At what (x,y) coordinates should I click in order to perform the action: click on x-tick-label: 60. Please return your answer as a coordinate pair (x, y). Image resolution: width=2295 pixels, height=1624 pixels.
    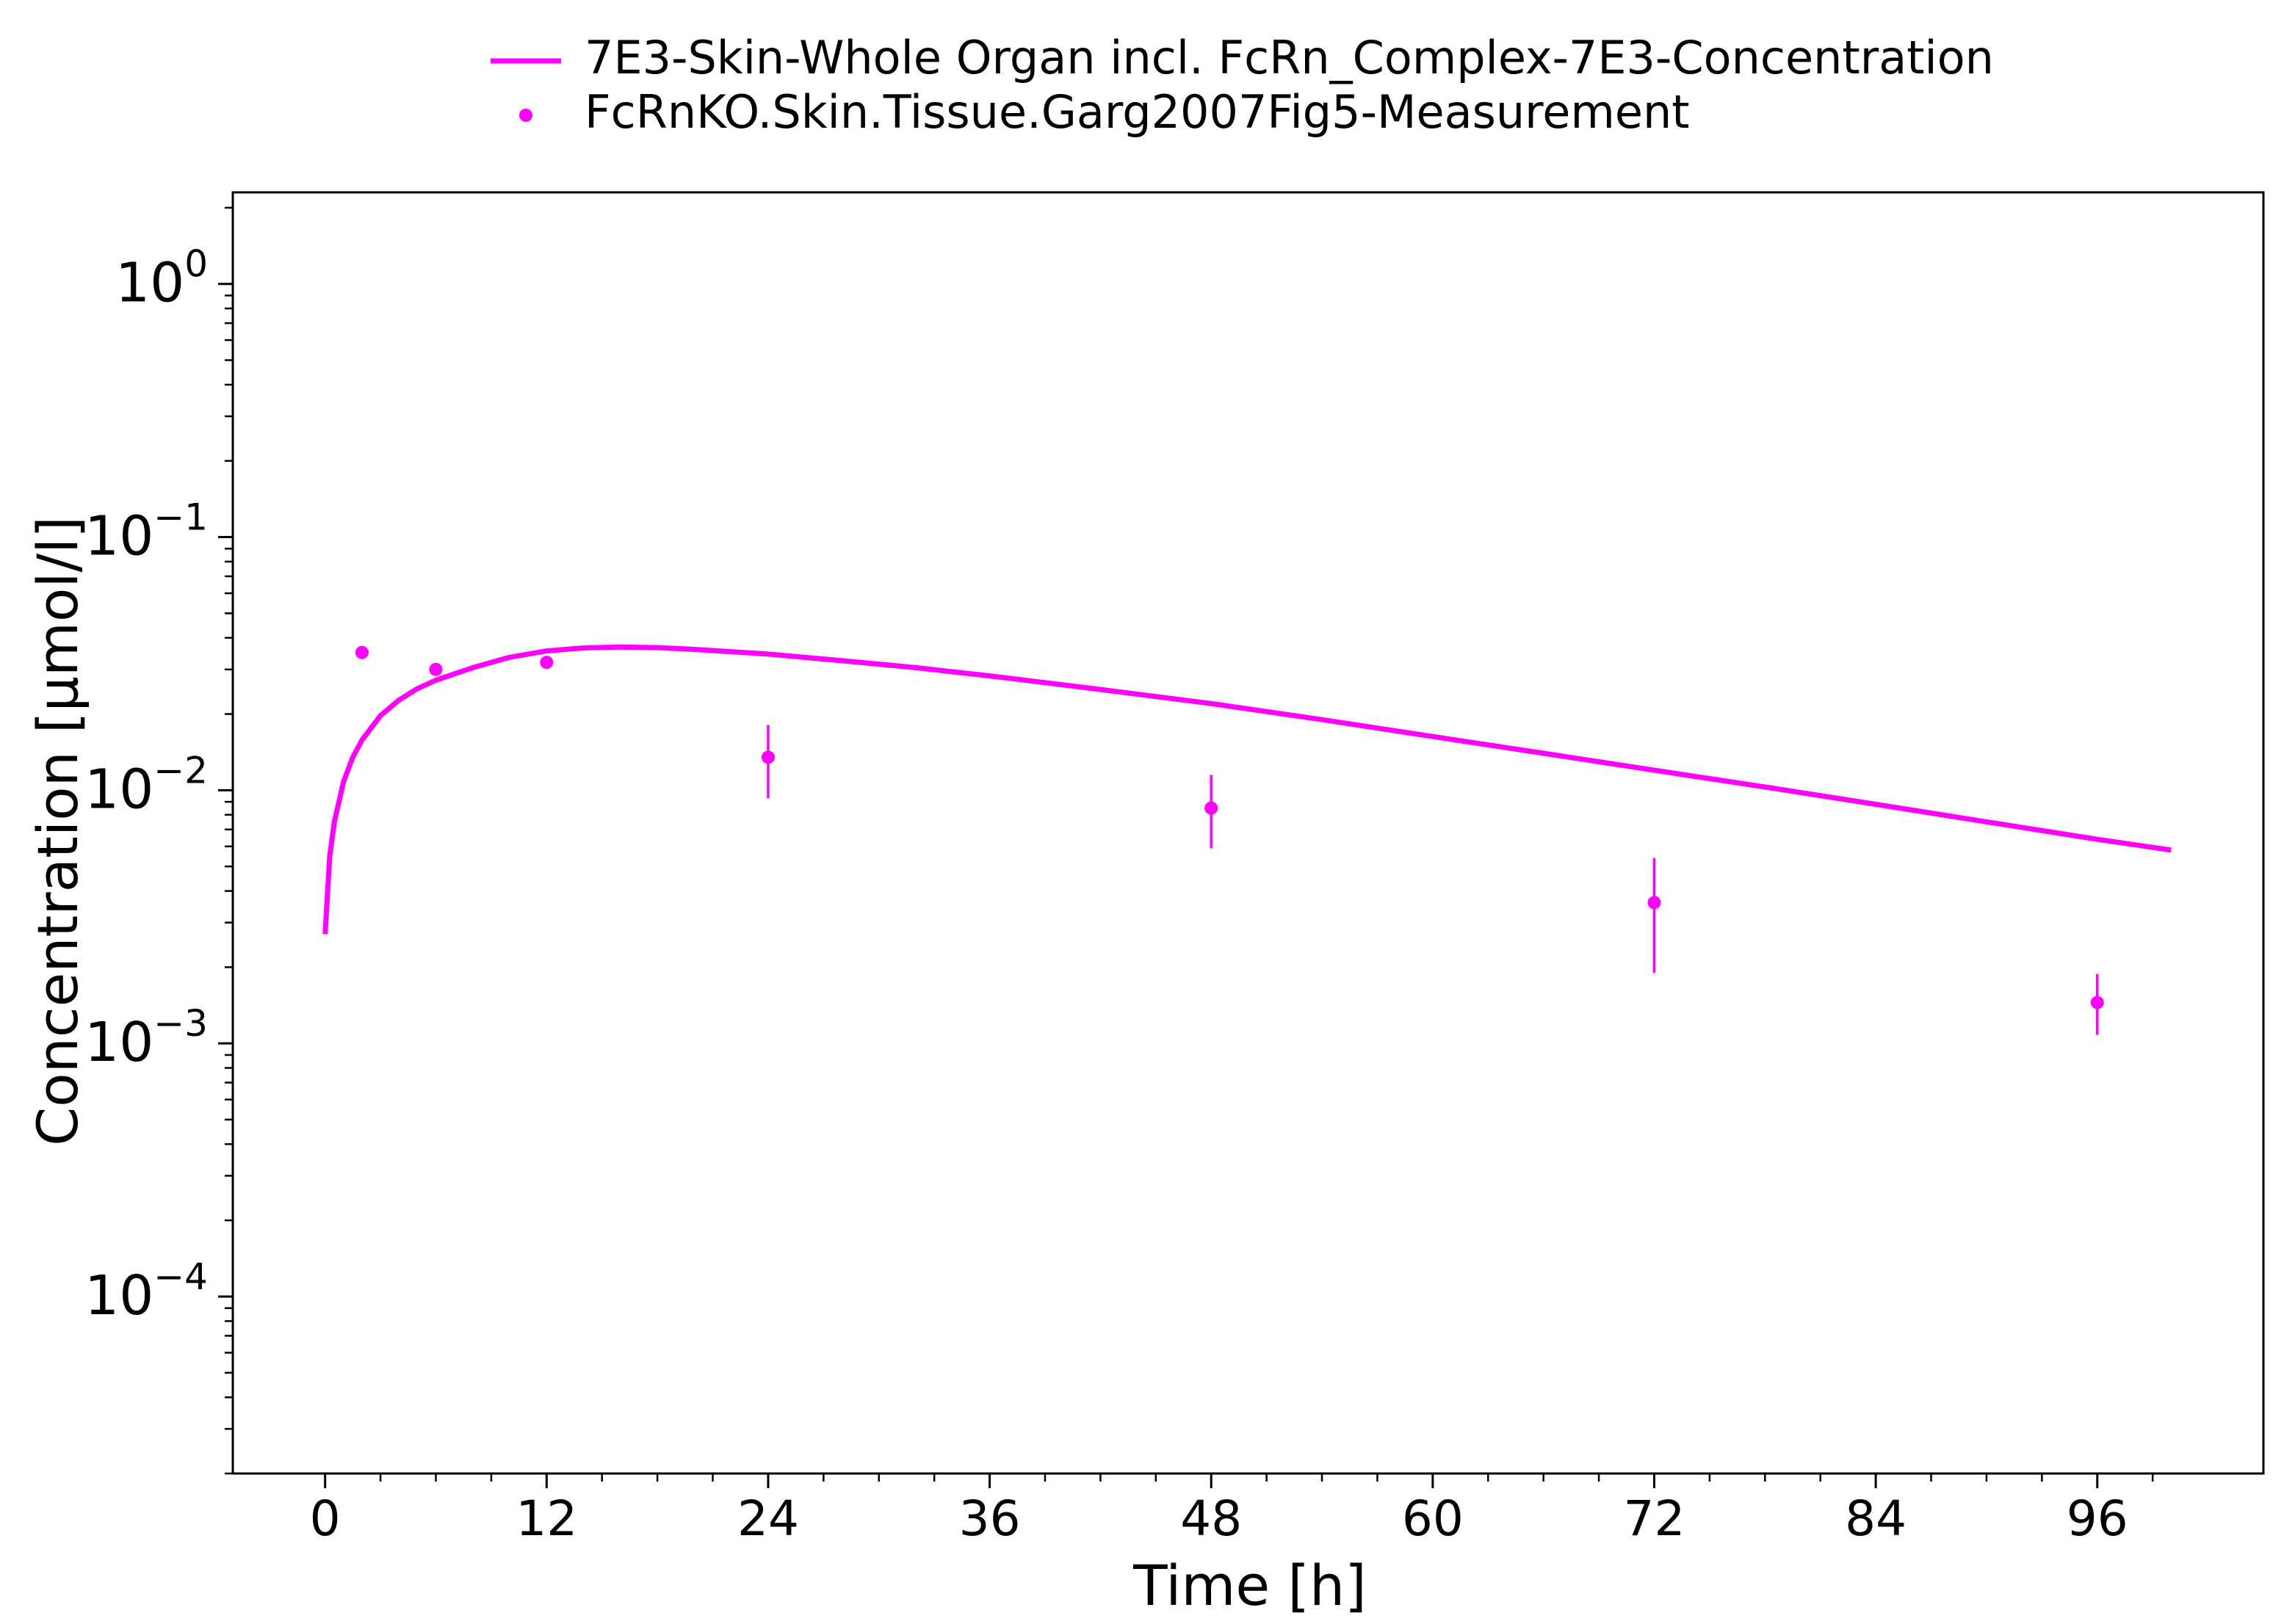
    Looking at the image, I should click on (1433, 1519).